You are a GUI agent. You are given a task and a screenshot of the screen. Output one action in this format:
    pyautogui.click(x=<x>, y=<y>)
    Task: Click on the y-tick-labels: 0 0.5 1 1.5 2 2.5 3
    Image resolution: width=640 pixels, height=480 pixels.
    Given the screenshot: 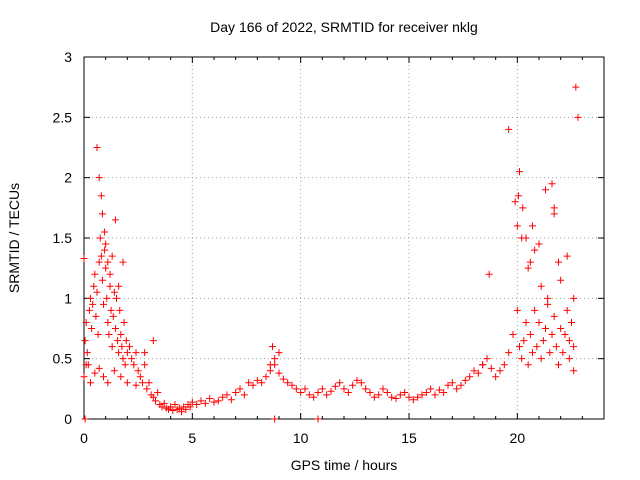 What is the action you would take?
    pyautogui.click(x=63, y=238)
    